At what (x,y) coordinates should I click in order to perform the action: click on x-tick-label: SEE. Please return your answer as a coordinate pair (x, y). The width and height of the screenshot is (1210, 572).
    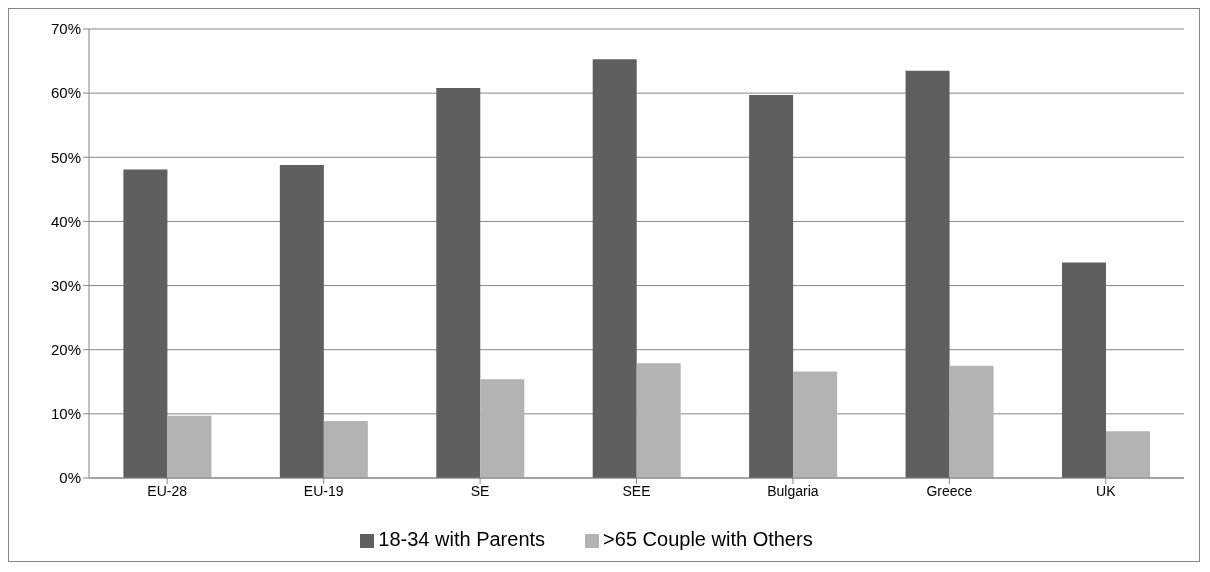
    Looking at the image, I should click on (636, 490).